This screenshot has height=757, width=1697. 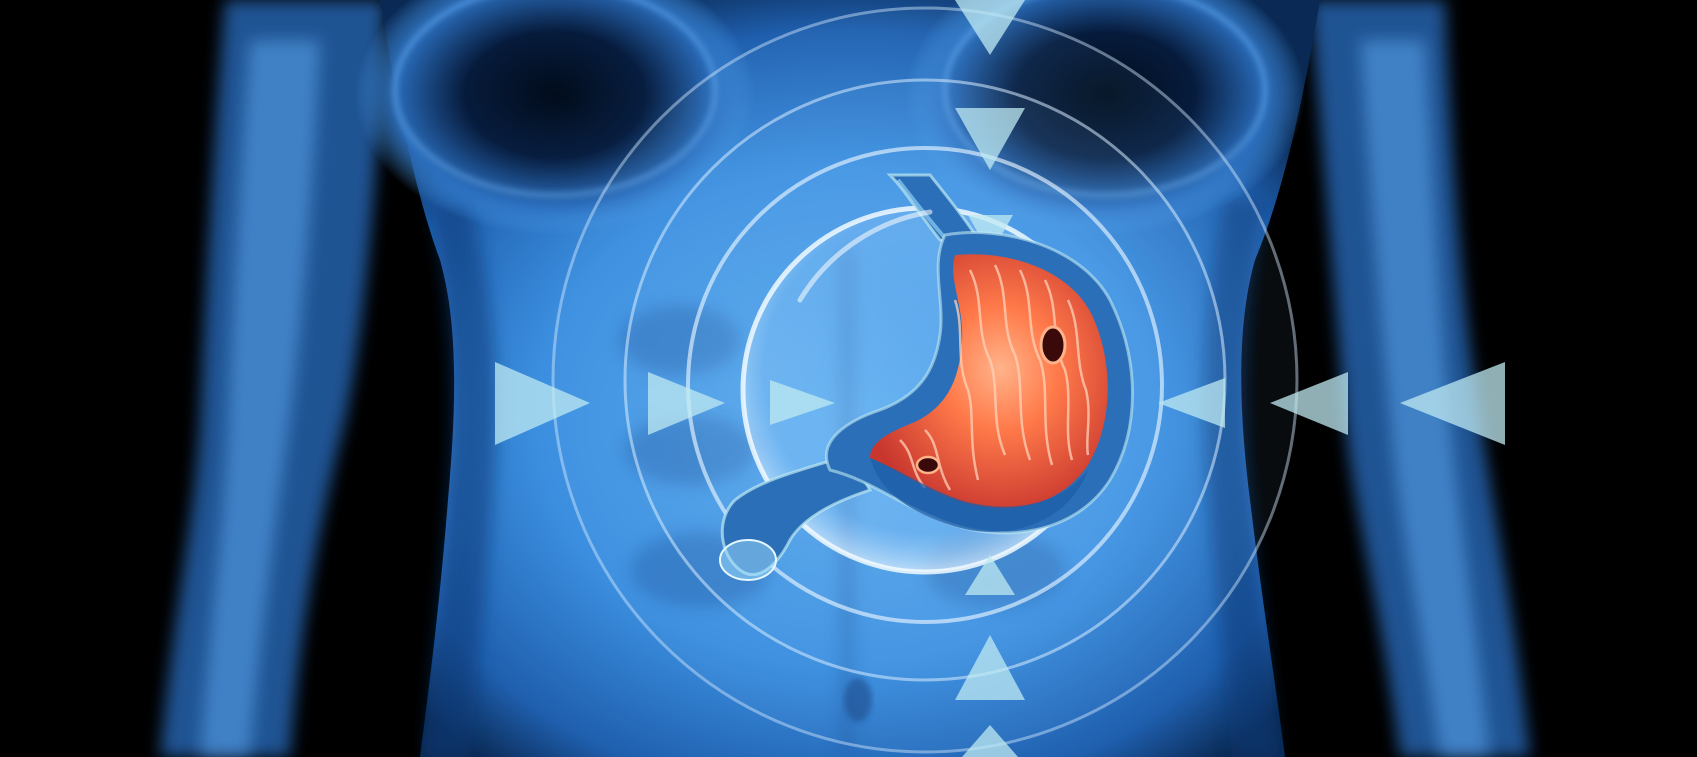 What do you see at coordinates (858, 700) in the screenshot?
I see `navel` at bounding box center [858, 700].